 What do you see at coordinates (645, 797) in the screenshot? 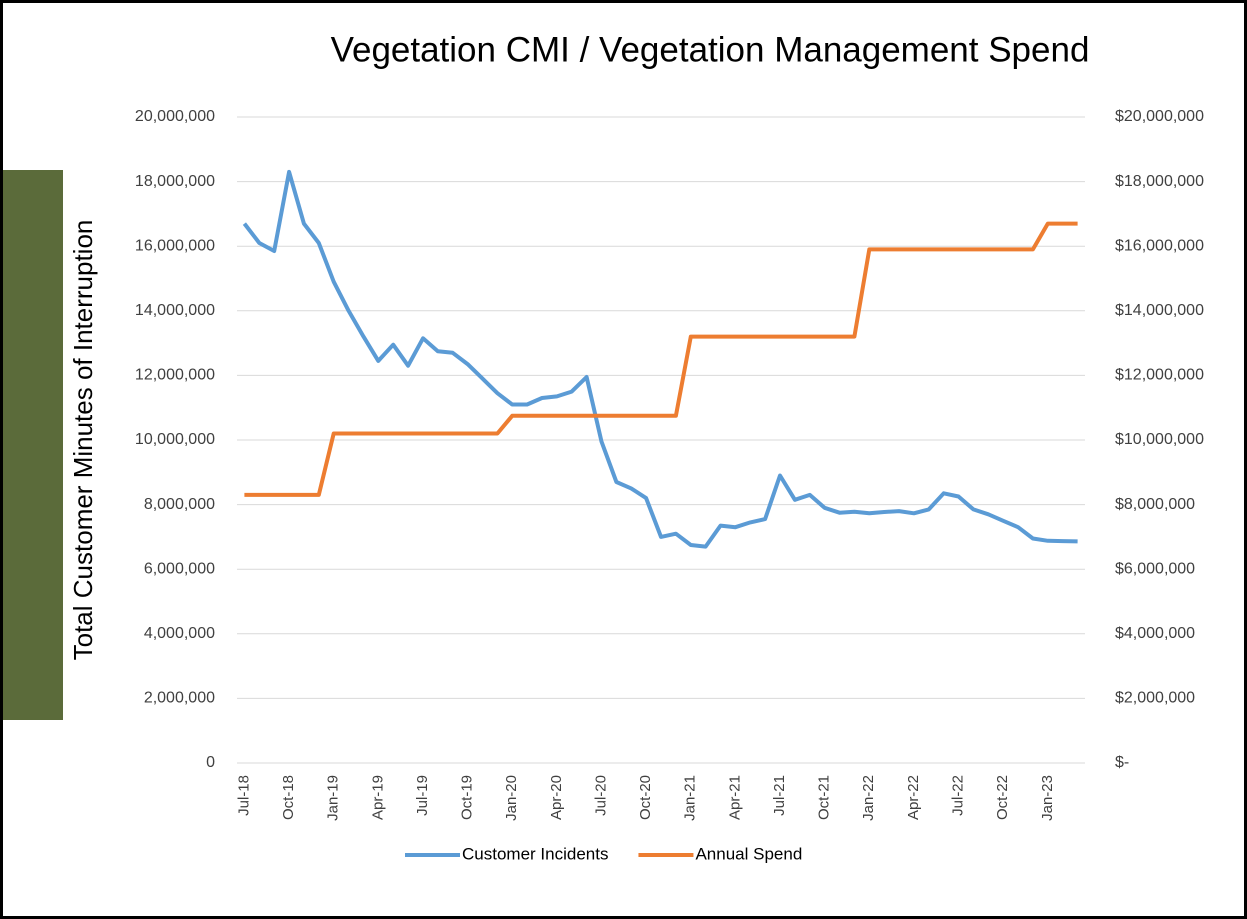
I see `x-tick-label: Oct-20` at bounding box center [645, 797].